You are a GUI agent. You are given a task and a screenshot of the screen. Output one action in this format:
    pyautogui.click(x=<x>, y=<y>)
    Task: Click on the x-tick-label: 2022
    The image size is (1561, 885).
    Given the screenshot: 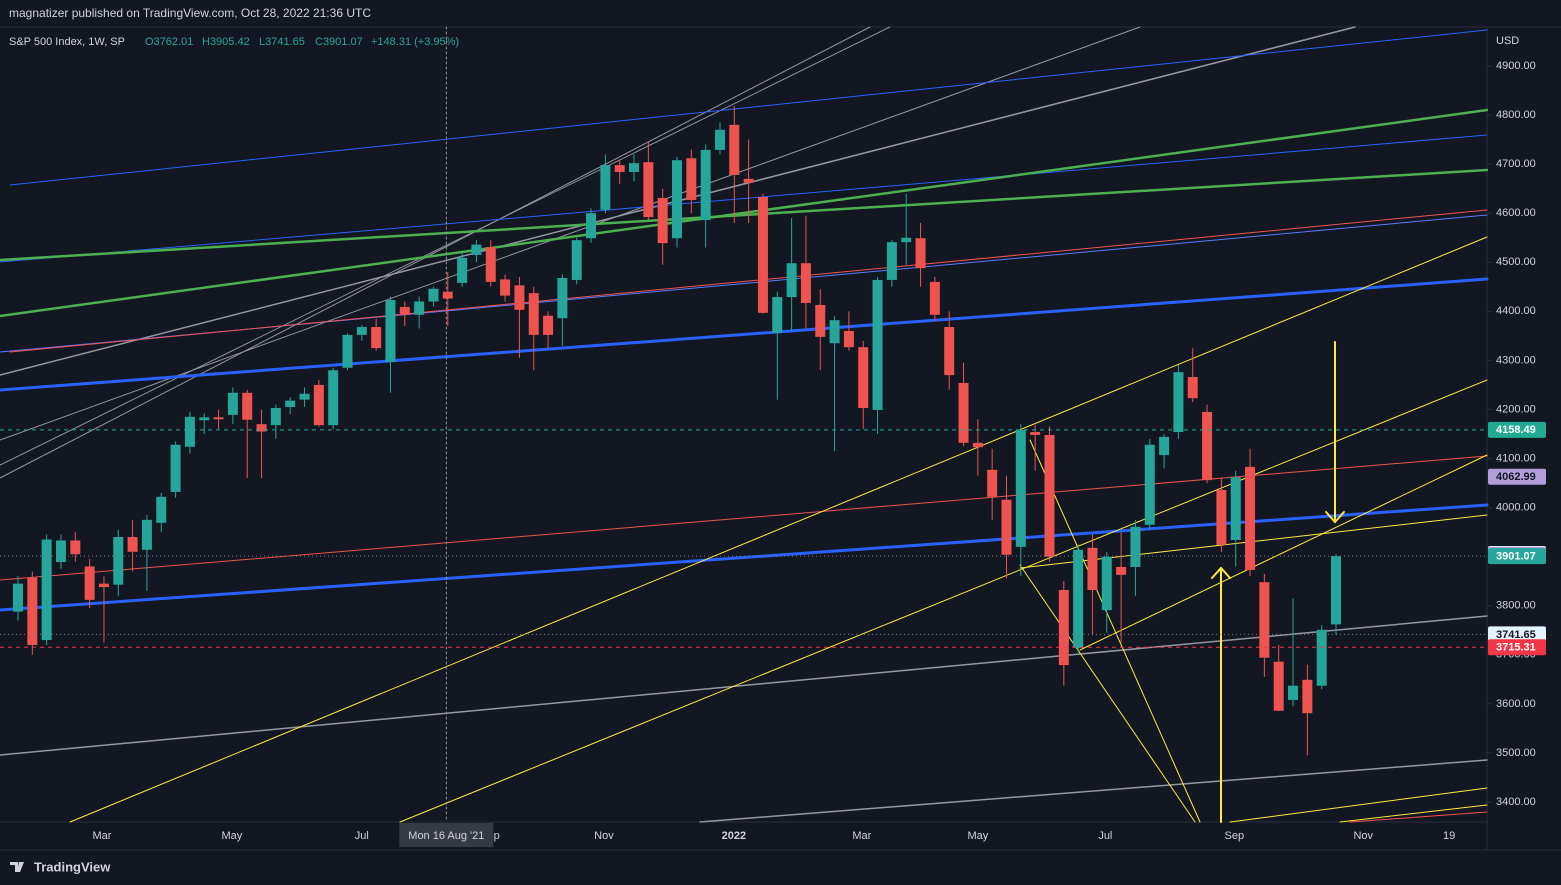 What is the action you would take?
    pyautogui.click(x=734, y=836)
    